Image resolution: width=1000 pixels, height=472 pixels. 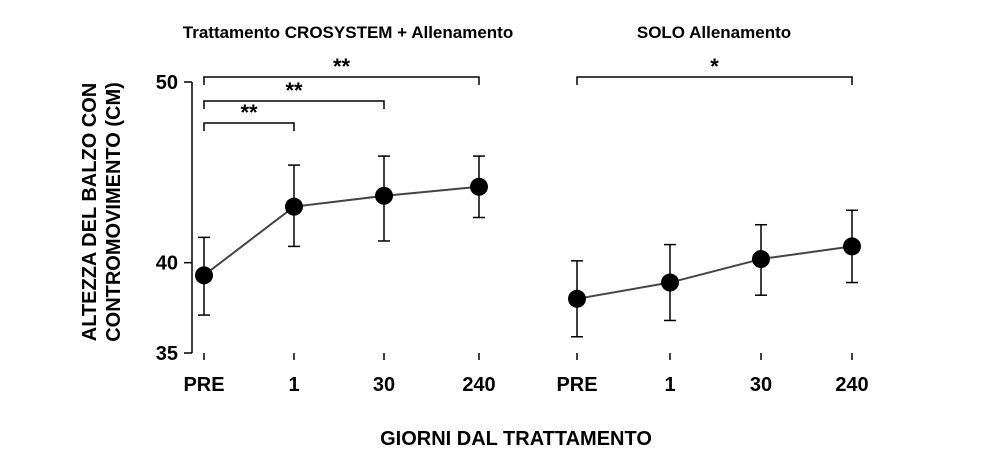 I want to click on y-axis-label-line-1: ALTEZZA DEL BALZO CON, so click(x=90, y=212).